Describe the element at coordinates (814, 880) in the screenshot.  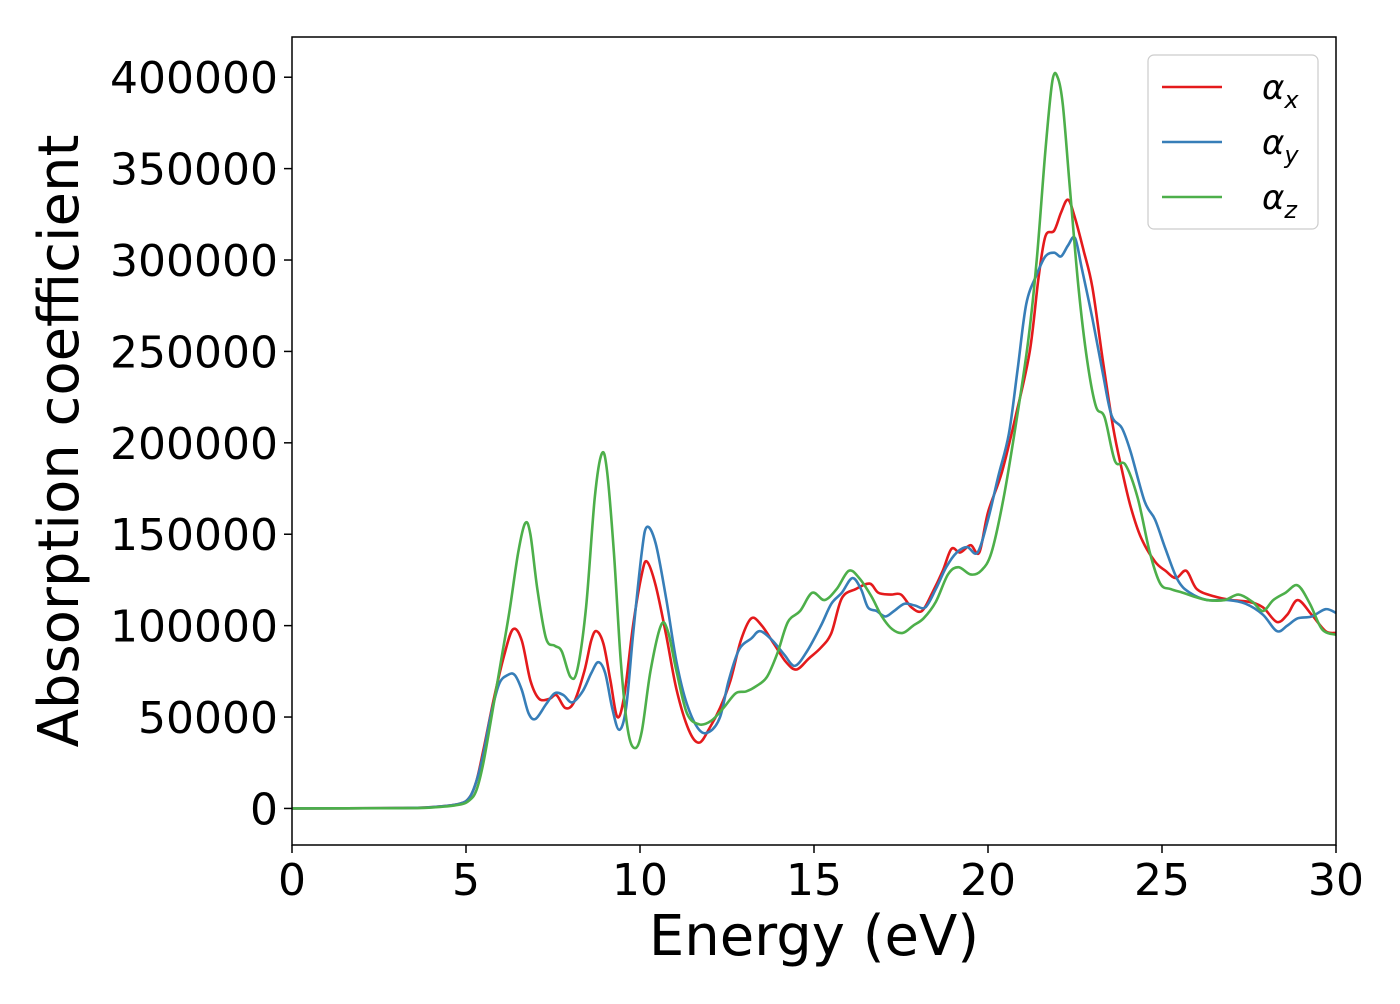
I see `x-tick-label: 15` at that location.